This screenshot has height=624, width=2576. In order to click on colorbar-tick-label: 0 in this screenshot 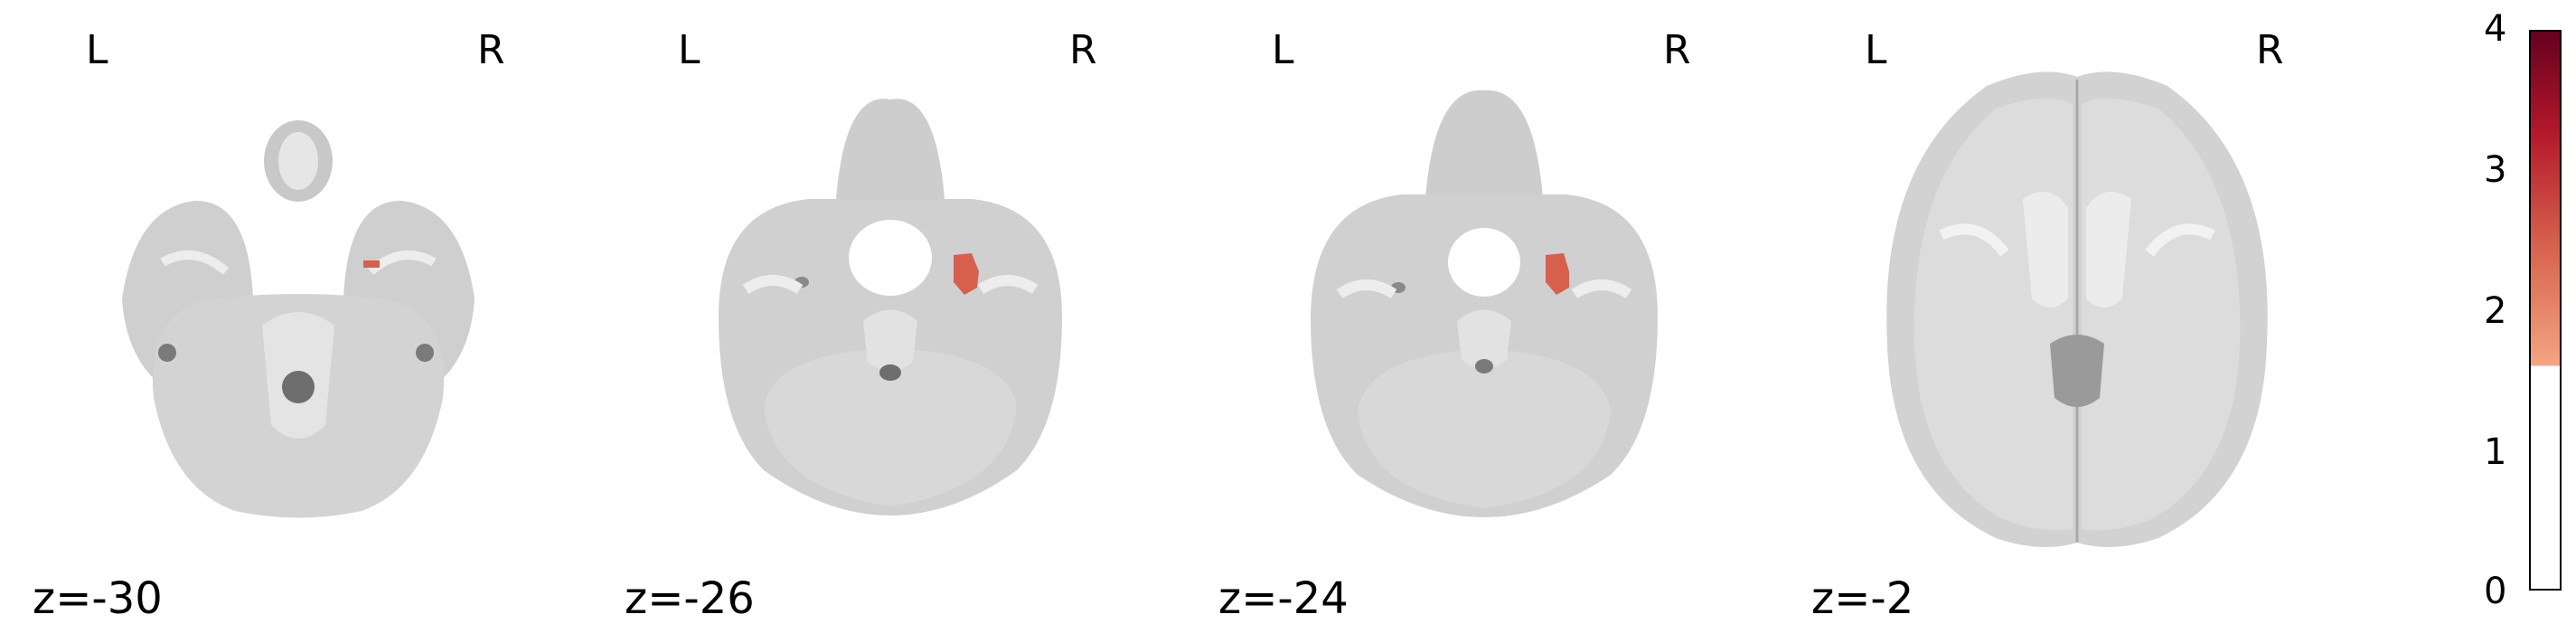, I will do `click(2495, 591)`.